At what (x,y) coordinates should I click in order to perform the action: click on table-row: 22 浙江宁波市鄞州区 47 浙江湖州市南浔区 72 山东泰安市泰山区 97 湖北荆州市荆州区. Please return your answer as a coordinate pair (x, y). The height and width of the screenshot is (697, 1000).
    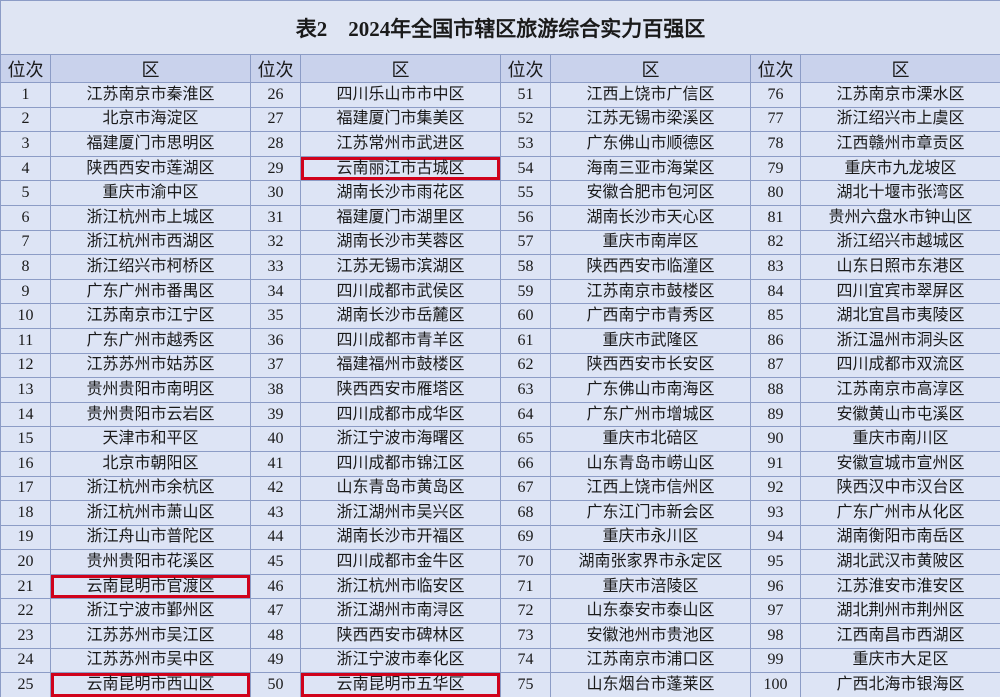
    Looking at the image, I should click on (500, 611).